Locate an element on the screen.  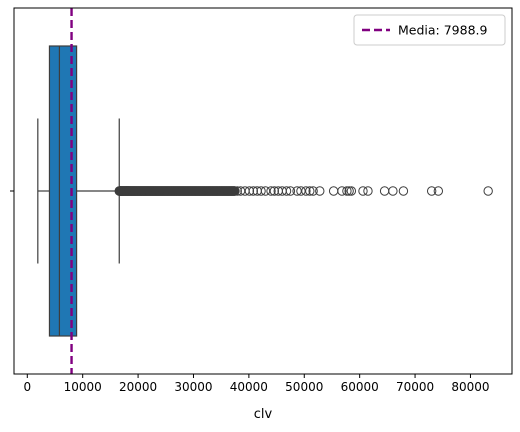
legend-group: Media: 7988.9 is located at coordinates (429, 30).